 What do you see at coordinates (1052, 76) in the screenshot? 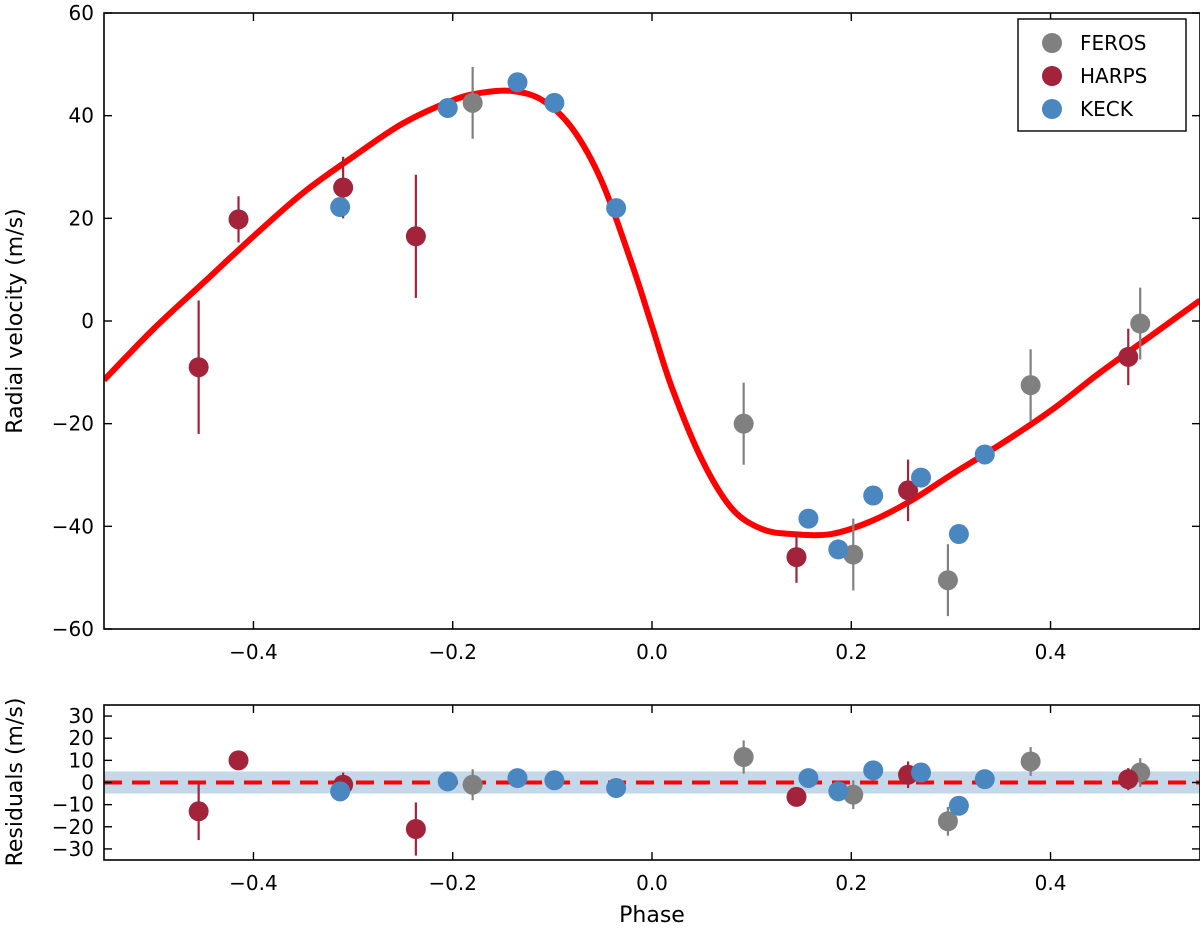
I see `legend-harps-marker` at bounding box center [1052, 76].